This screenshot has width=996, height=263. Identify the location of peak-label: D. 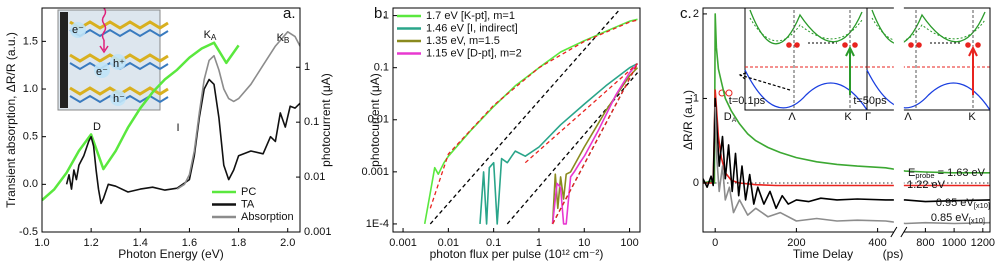
(97, 127).